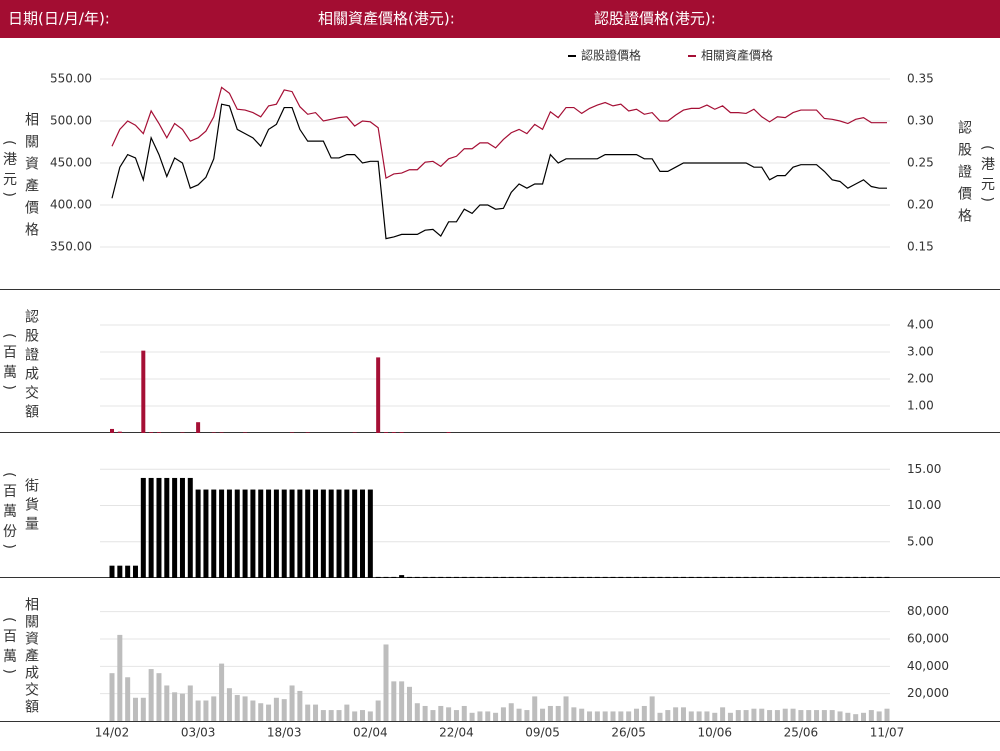 The width and height of the screenshot is (1000, 751). Describe the element at coordinates (542, 733) in the screenshot. I see `x-tick-label: 09/05` at that location.